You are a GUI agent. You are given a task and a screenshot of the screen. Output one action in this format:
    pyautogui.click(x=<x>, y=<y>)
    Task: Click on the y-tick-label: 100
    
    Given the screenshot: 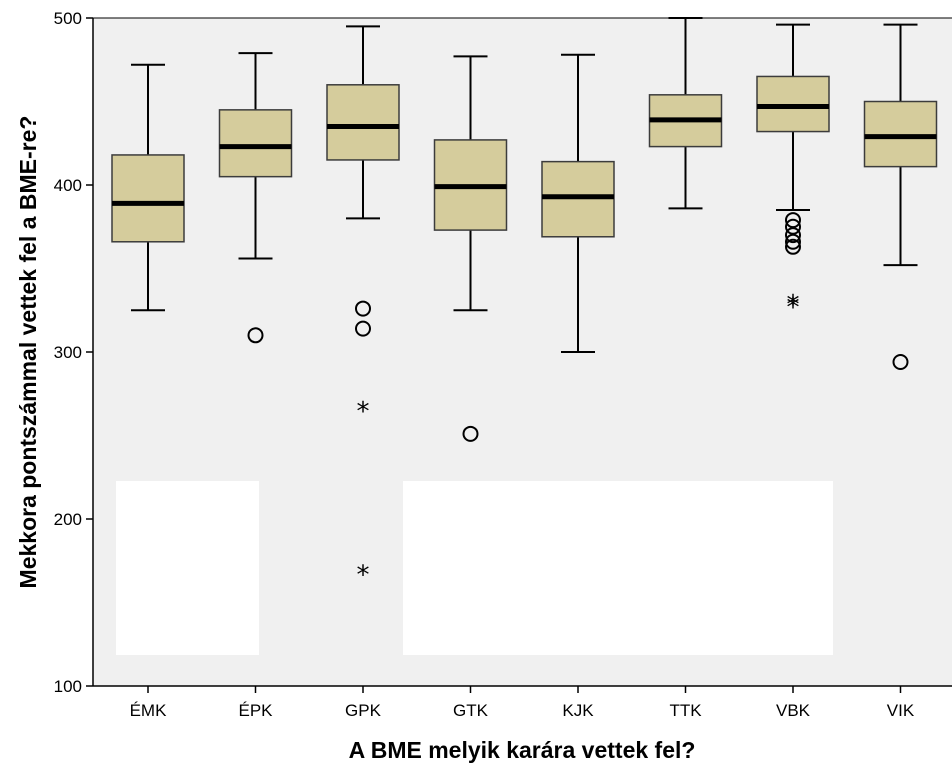 What is the action you would take?
    pyautogui.click(x=68, y=686)
    